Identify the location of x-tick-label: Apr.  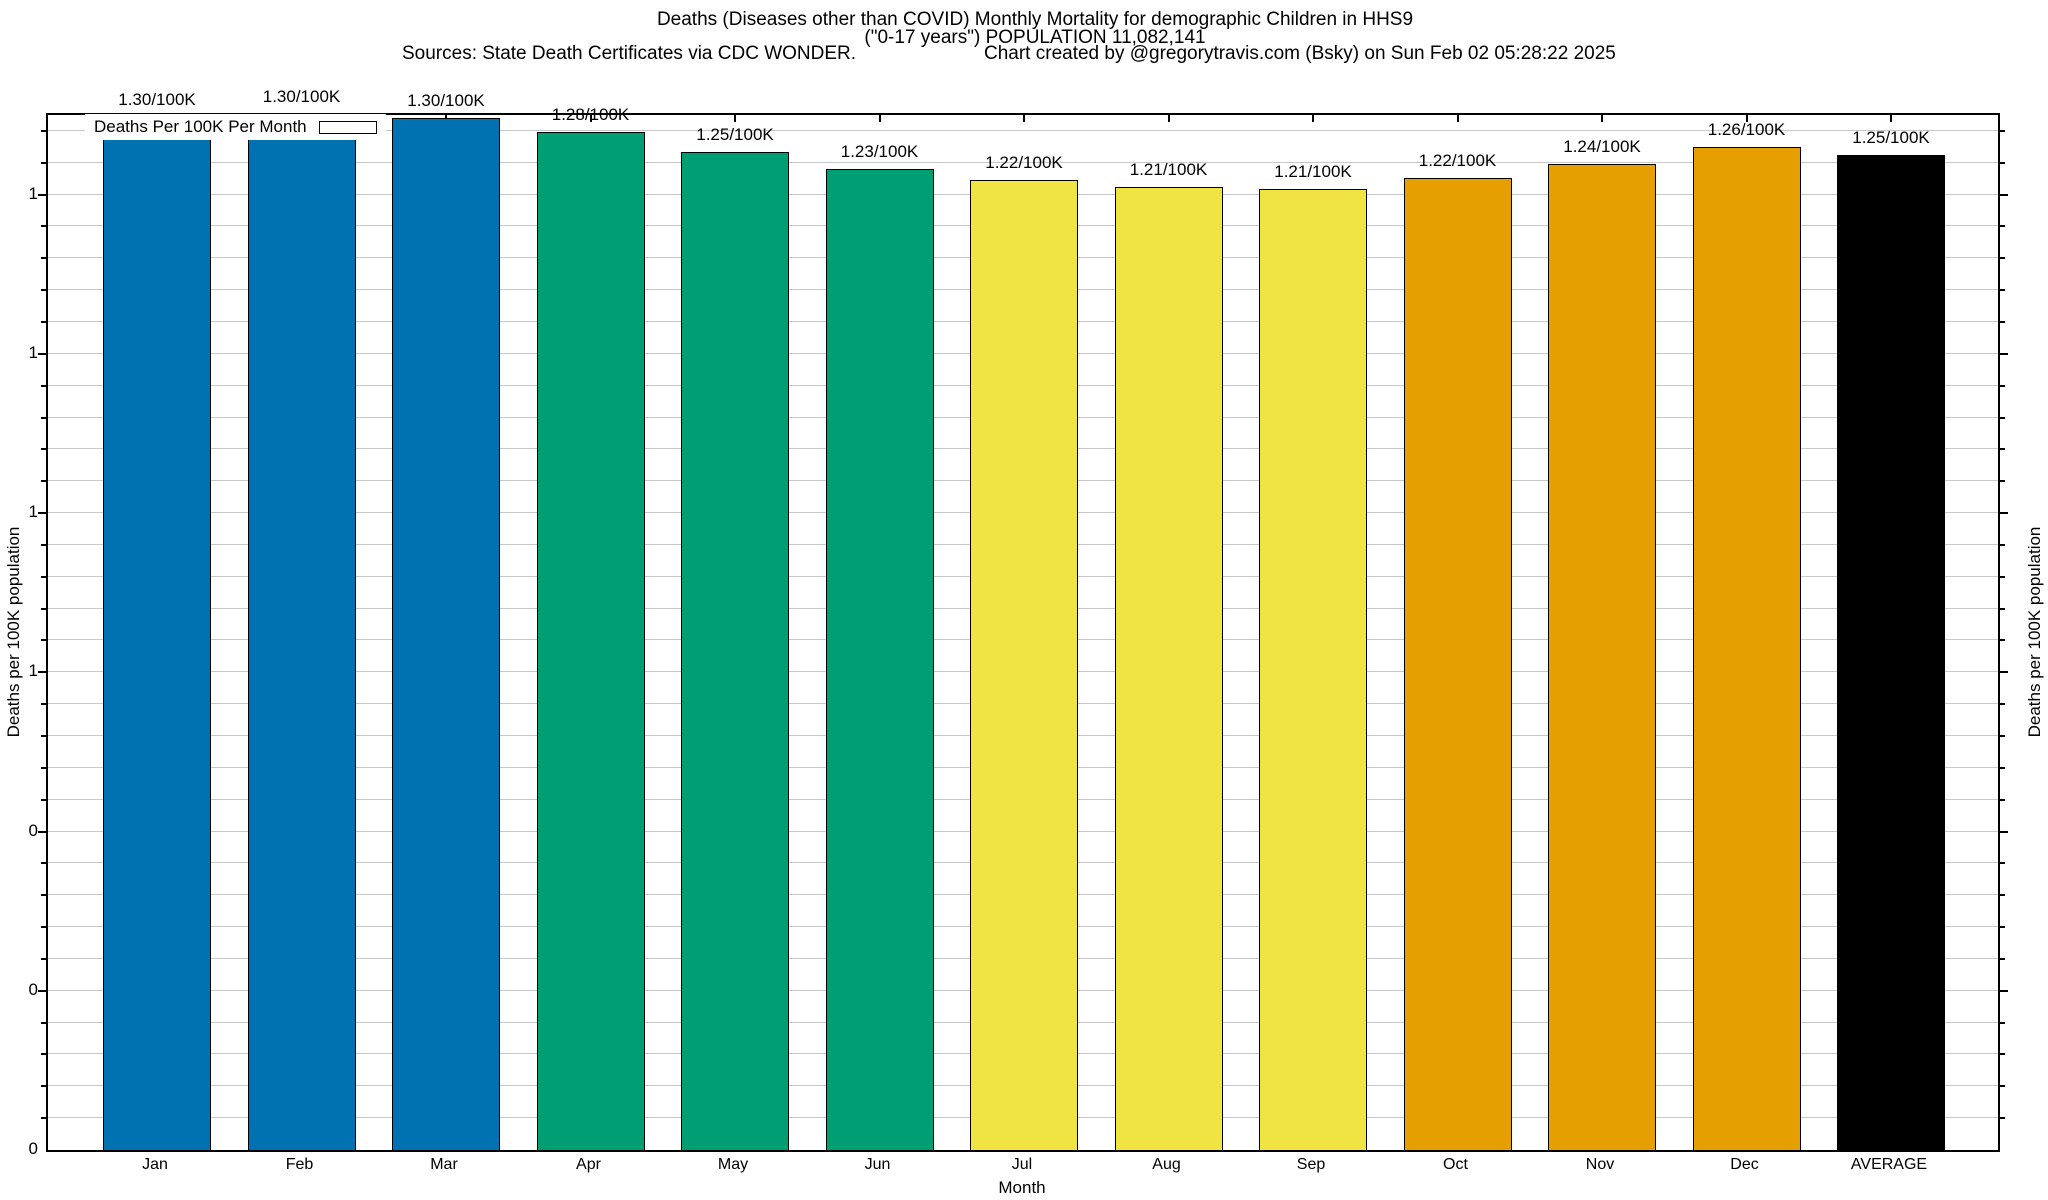
(588, 1164).